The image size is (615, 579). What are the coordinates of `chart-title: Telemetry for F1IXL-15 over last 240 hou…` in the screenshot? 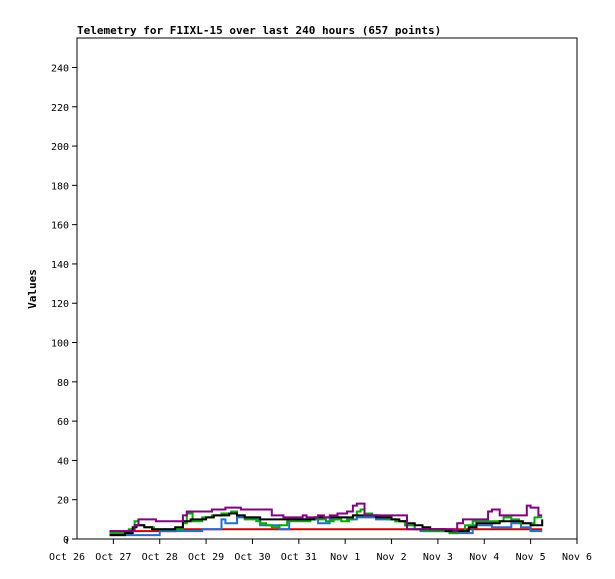 It's located at (259, 30).